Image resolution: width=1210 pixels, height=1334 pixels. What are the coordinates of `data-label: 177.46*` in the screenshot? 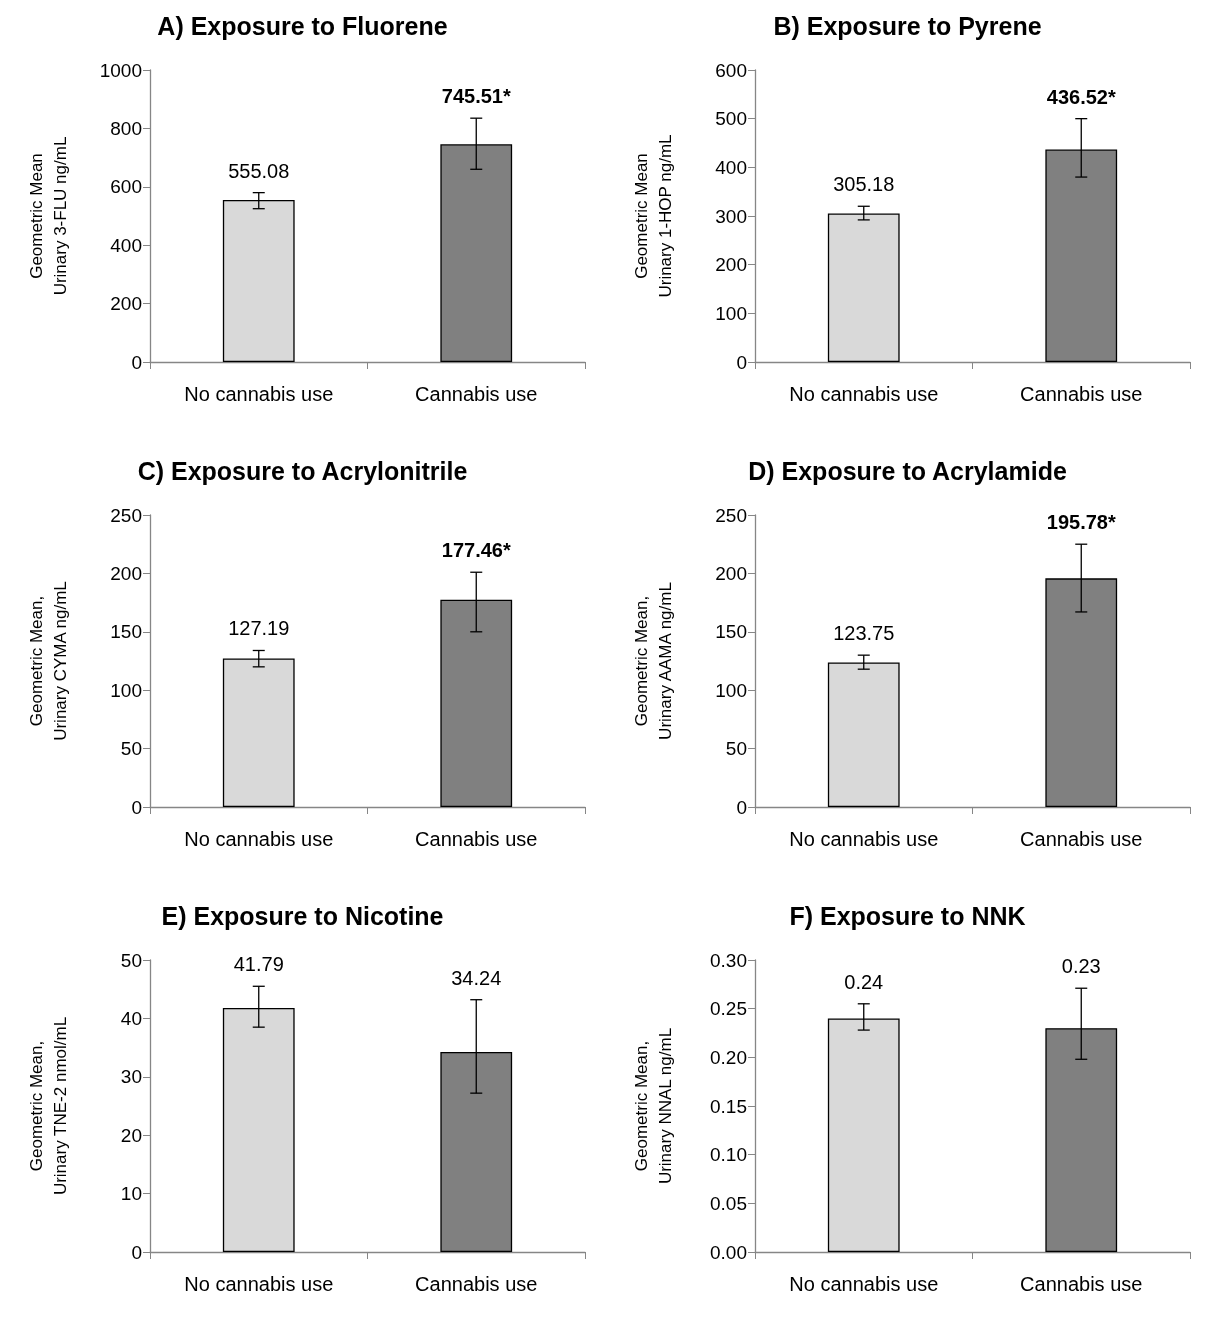 It's located at (476, 550).